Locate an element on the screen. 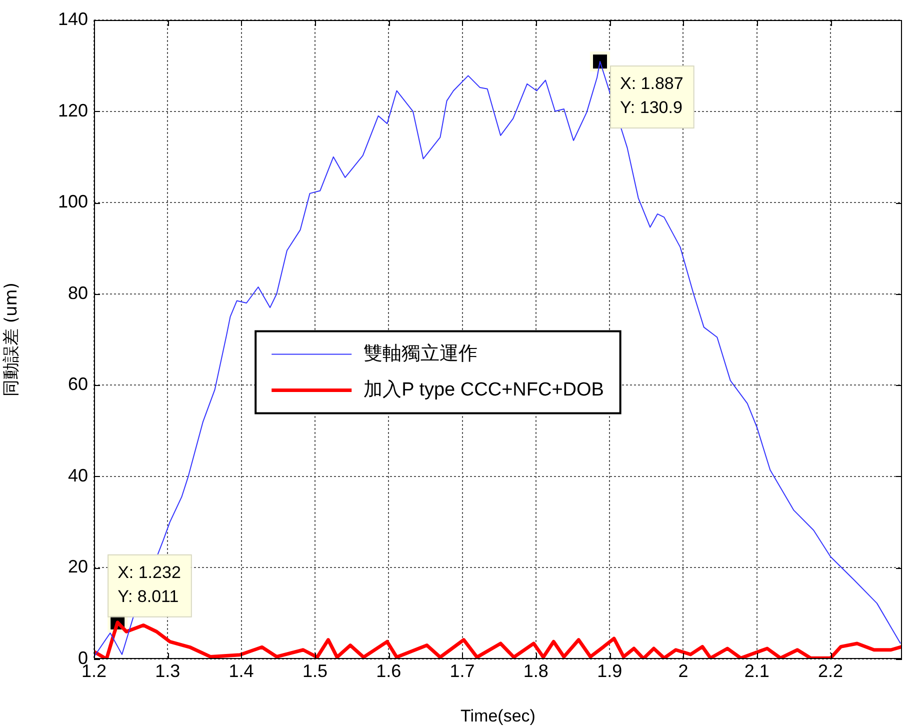  y-tick-label: 100 is located at coordinates (73, 202).